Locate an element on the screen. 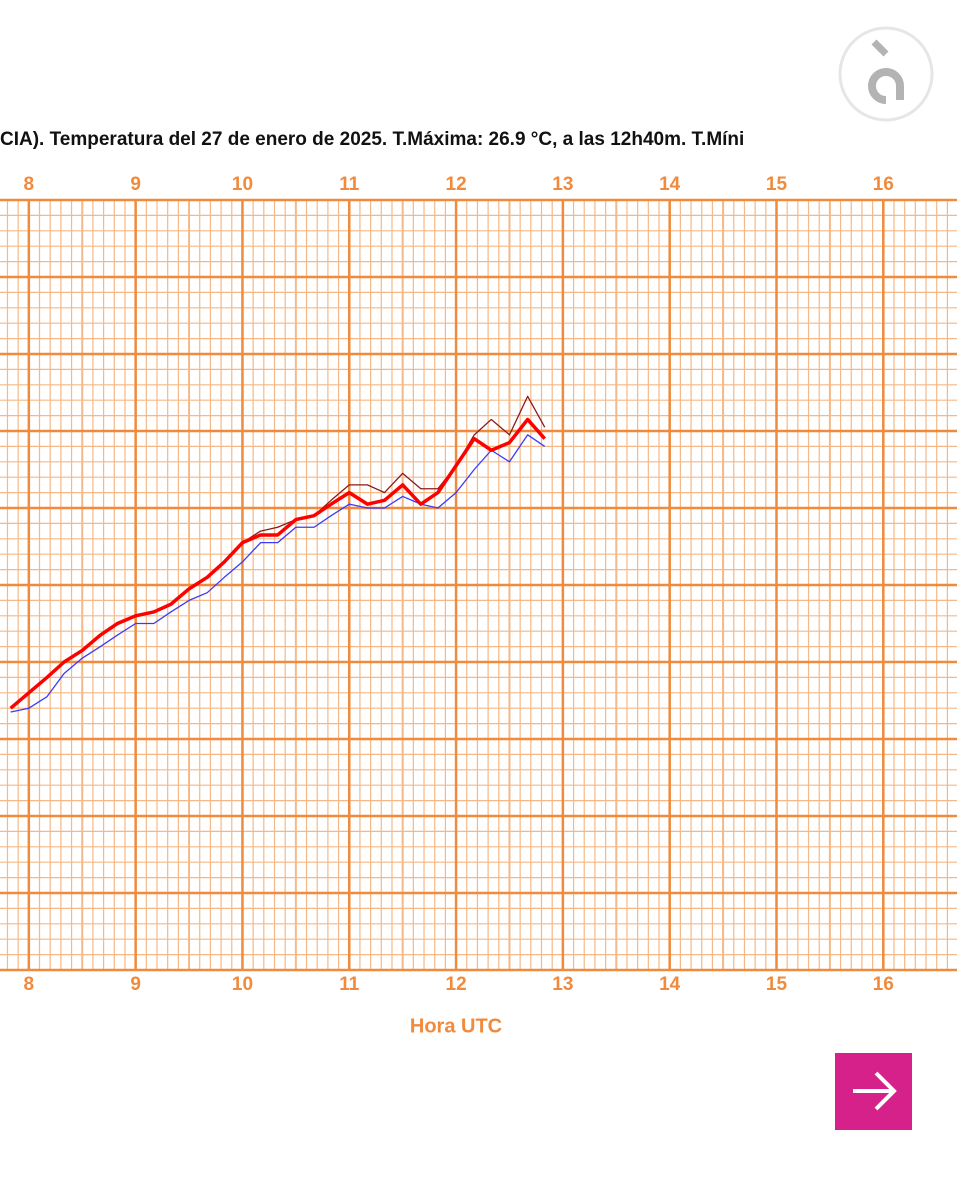 Image resolution: width=957 pixels, height=1200 pixels. x-axis-label: Hora UTC is located at coordinates (456, 1026).